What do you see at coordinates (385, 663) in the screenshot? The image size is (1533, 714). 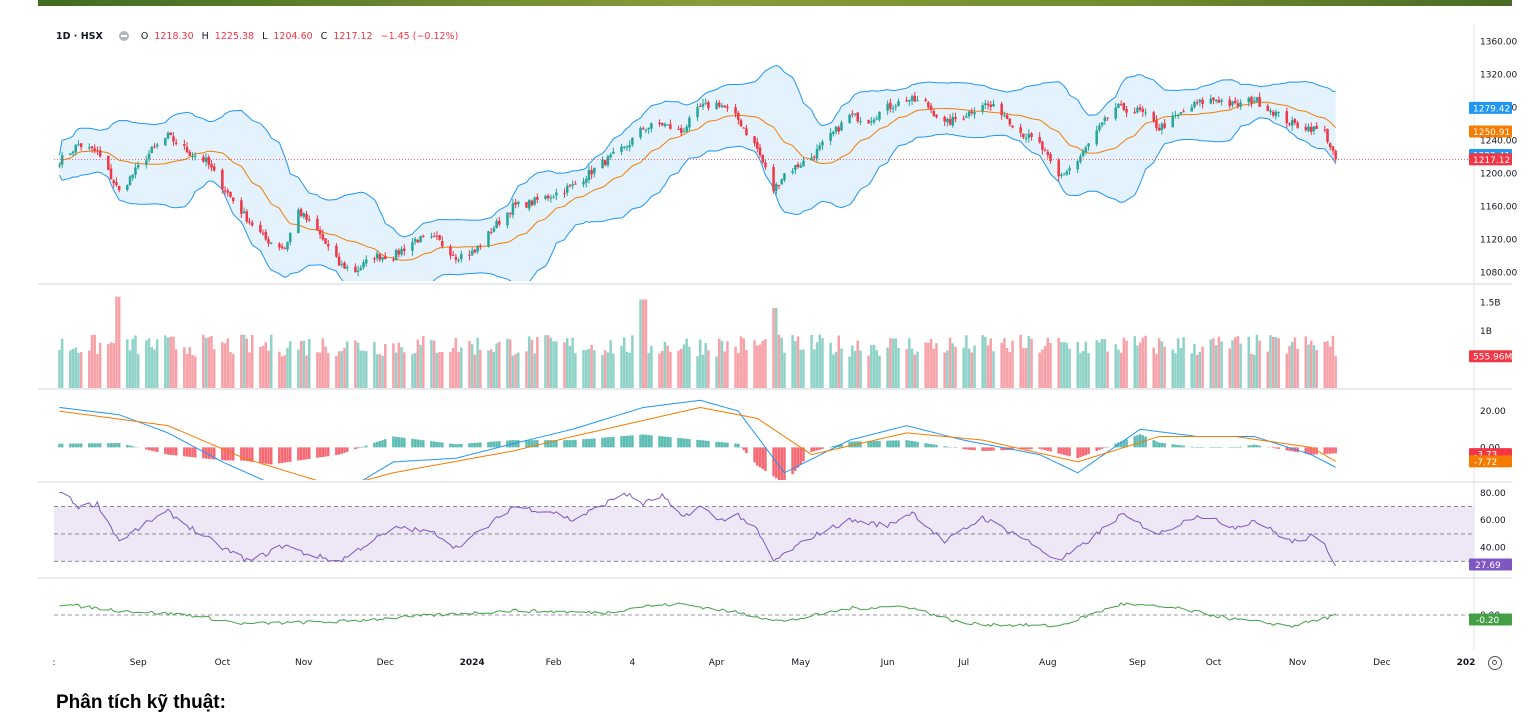 I see `x-tick-label: Dec` at bounding box center [385, 663].